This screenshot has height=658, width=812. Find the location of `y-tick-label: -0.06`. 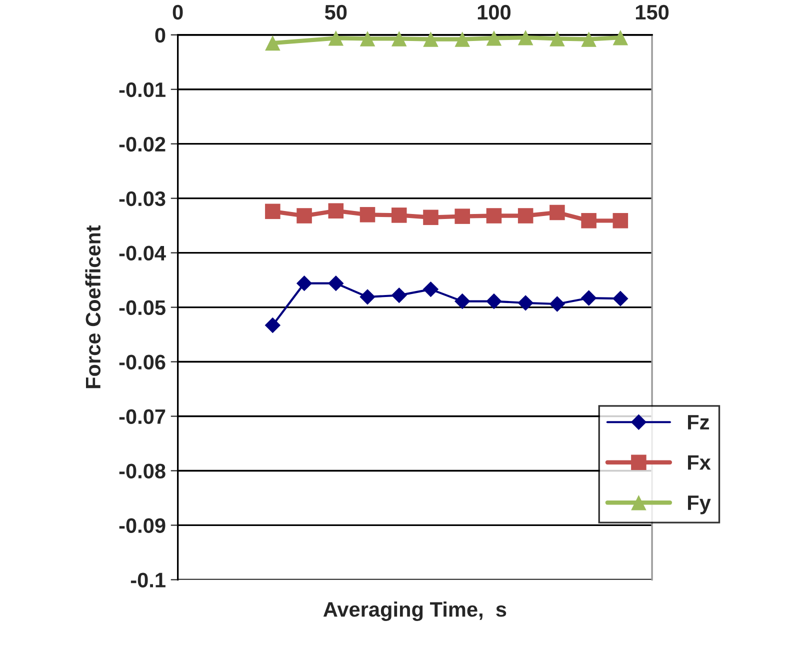

y-tick-label: -0.06 is located at coordinates (142, 362).